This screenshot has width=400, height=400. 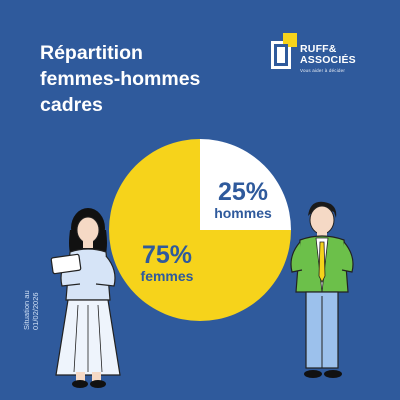 I want to click on slice-label-femmes: 75% femmes, so click(x=167, y=263).